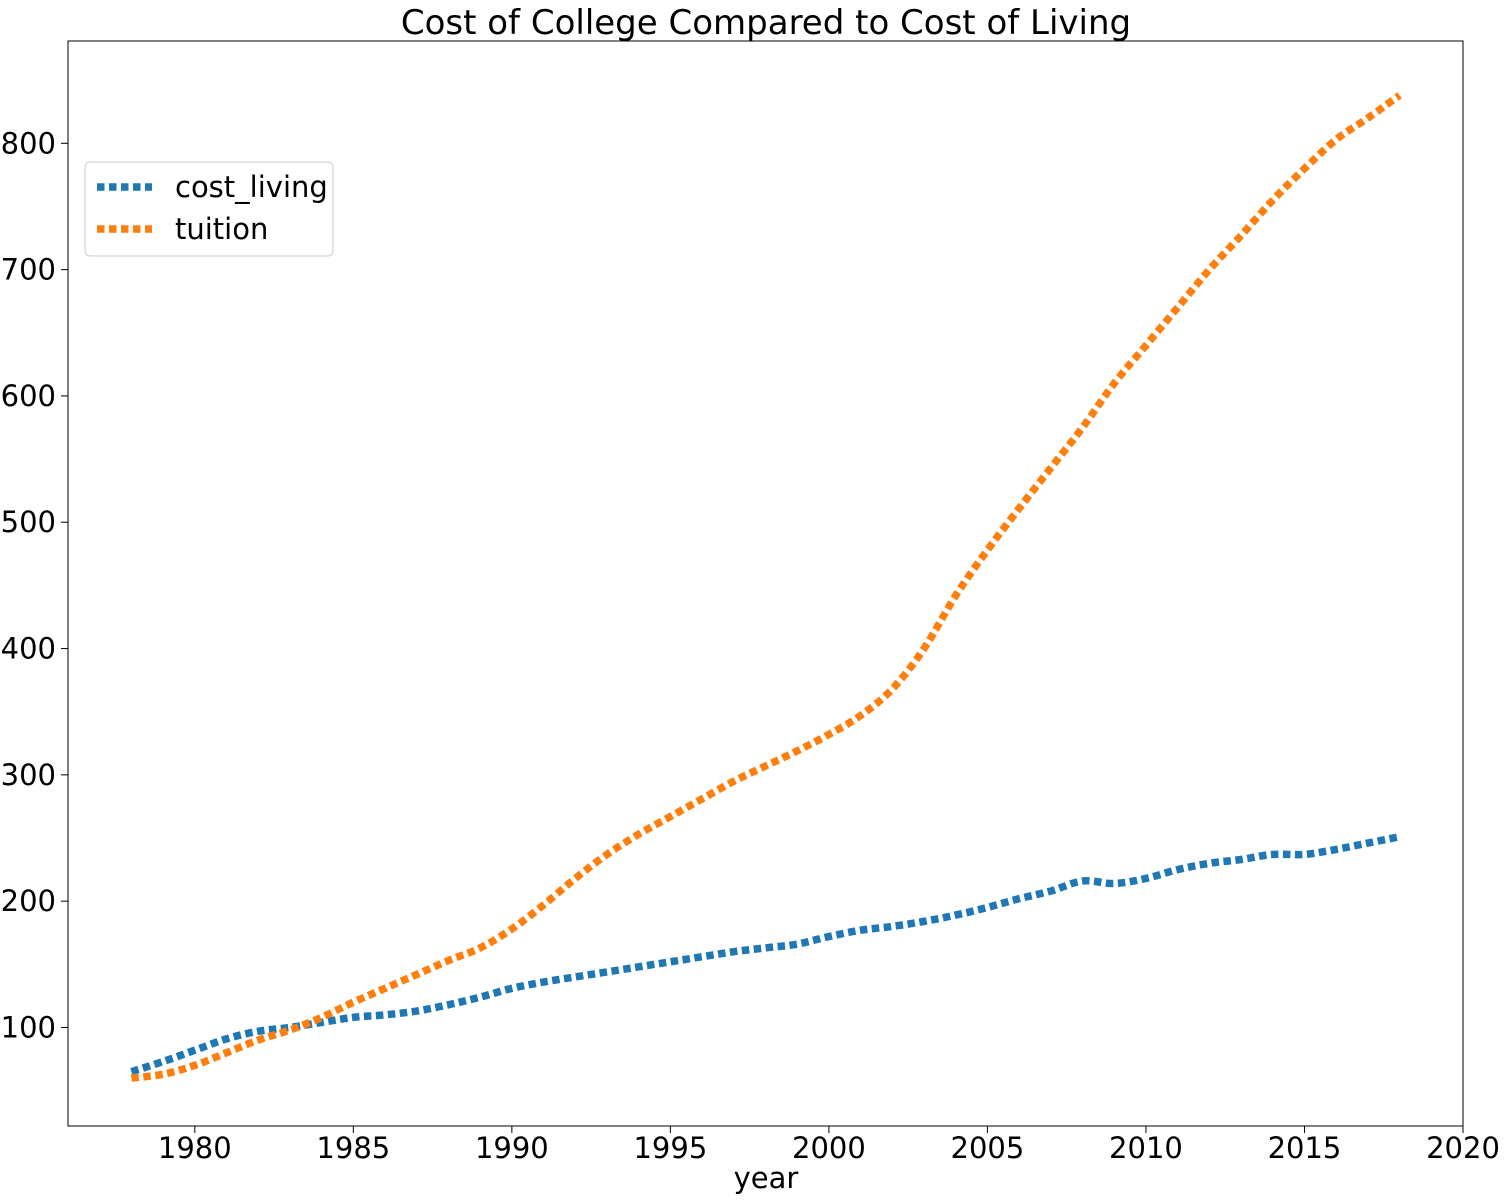  What do you see at coordinates (28, 143) in the screenshot?
I see `y-tick-label: 800` at bounding box center [28, 143].